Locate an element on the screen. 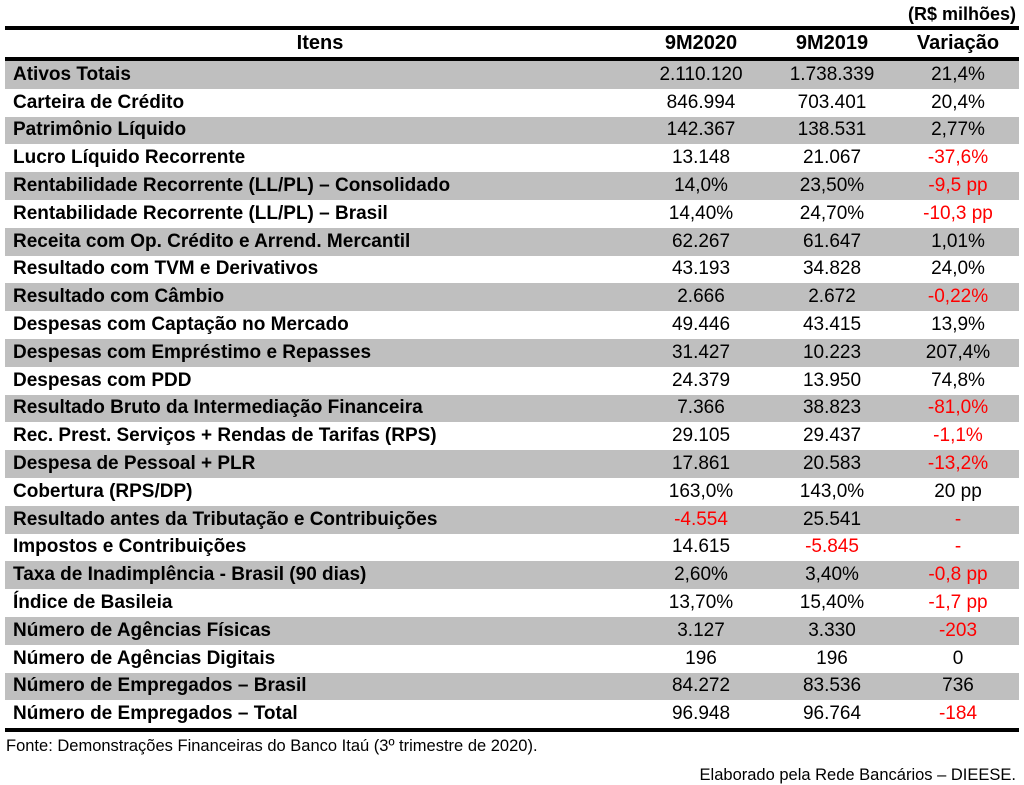 The image size is (1024, 785). value-cell-9m2020: 96.948 is located at coordinates (701, 714).